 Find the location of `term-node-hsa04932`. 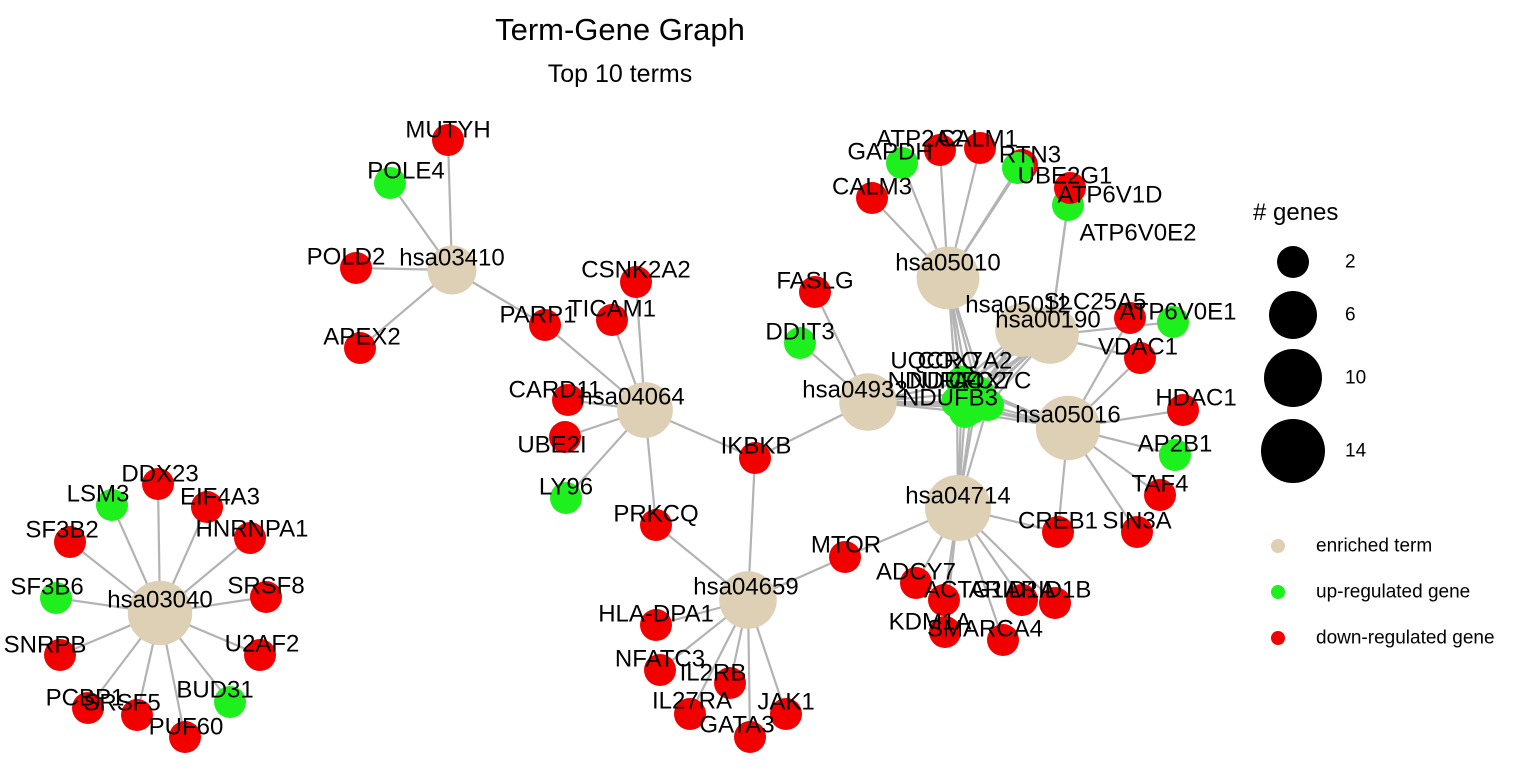

term-node-hsa04932 is located at coordinates (868, 402).